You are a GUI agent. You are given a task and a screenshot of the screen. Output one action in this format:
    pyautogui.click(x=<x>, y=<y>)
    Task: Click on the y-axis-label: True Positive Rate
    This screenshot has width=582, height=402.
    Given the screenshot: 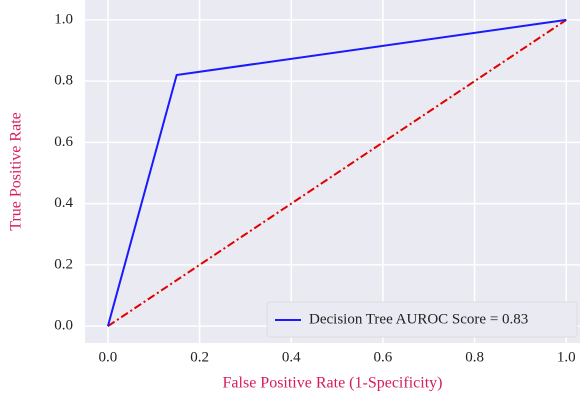 What is the action you would take?
    pyautogui.click(x=16, y=171)
    